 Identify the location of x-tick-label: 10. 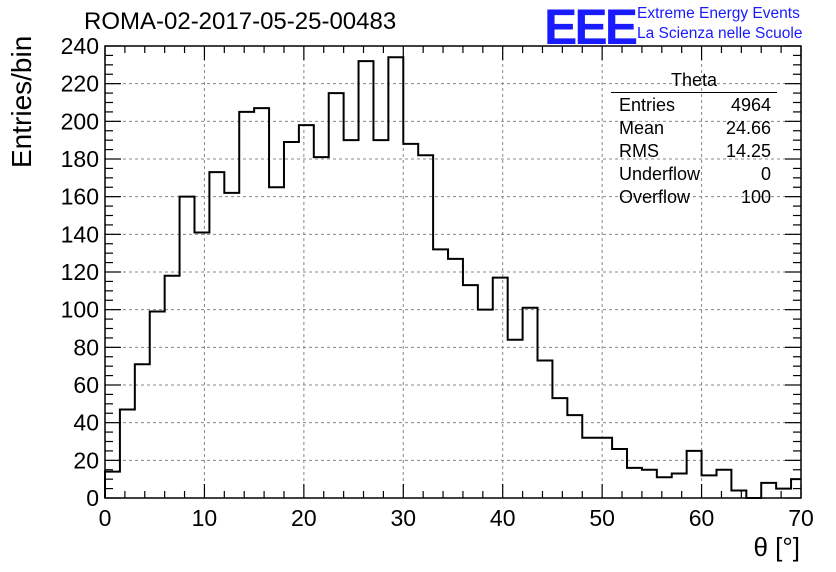
(205, 518).